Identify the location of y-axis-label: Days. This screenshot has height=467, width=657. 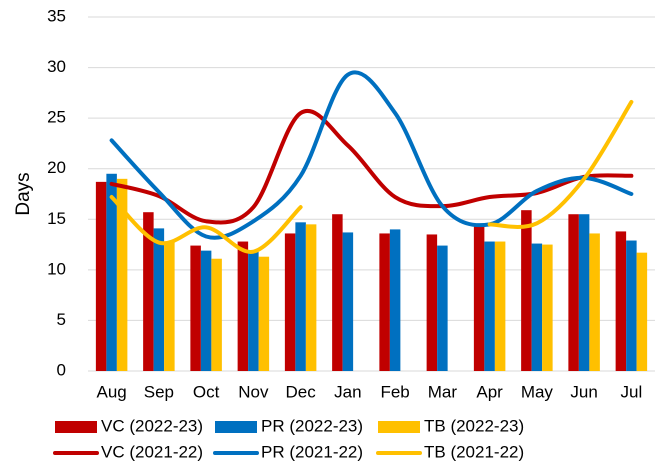
(23, 193).